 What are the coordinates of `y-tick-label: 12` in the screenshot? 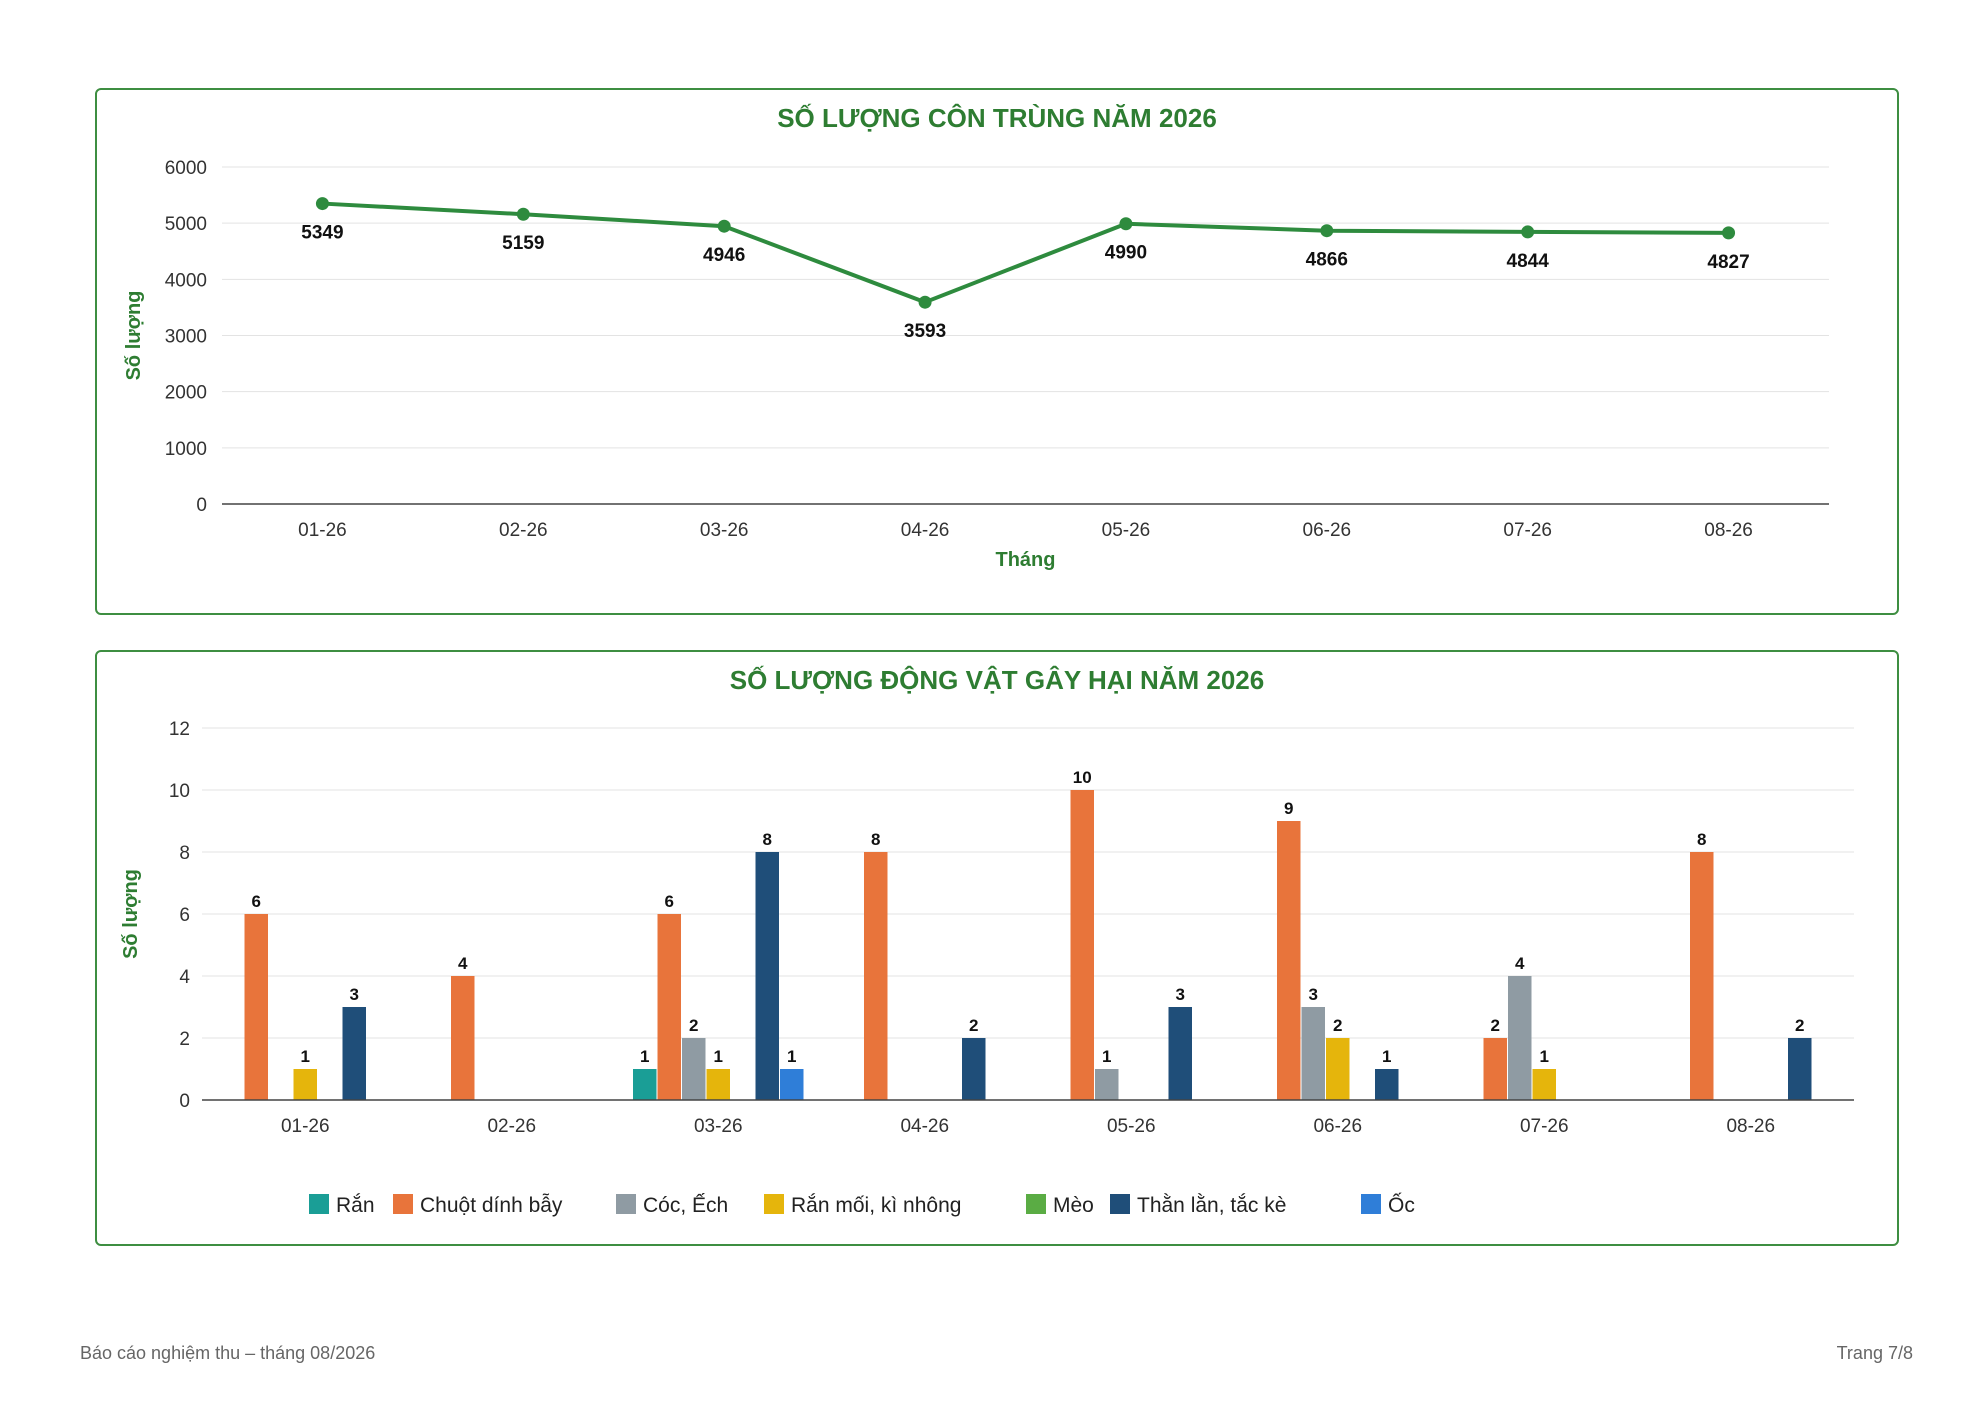 It's located at (179, 729).